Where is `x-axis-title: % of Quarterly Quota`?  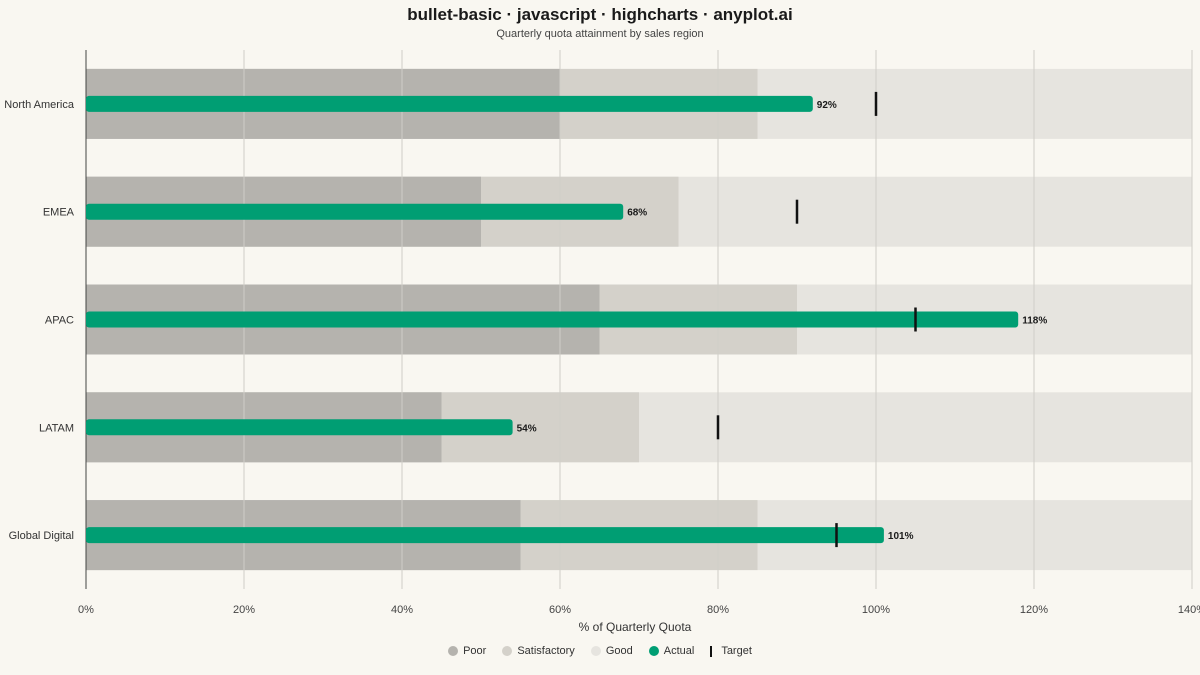 x-axis-title: % of Quarterly Quota is located at coordinates (635, 627).